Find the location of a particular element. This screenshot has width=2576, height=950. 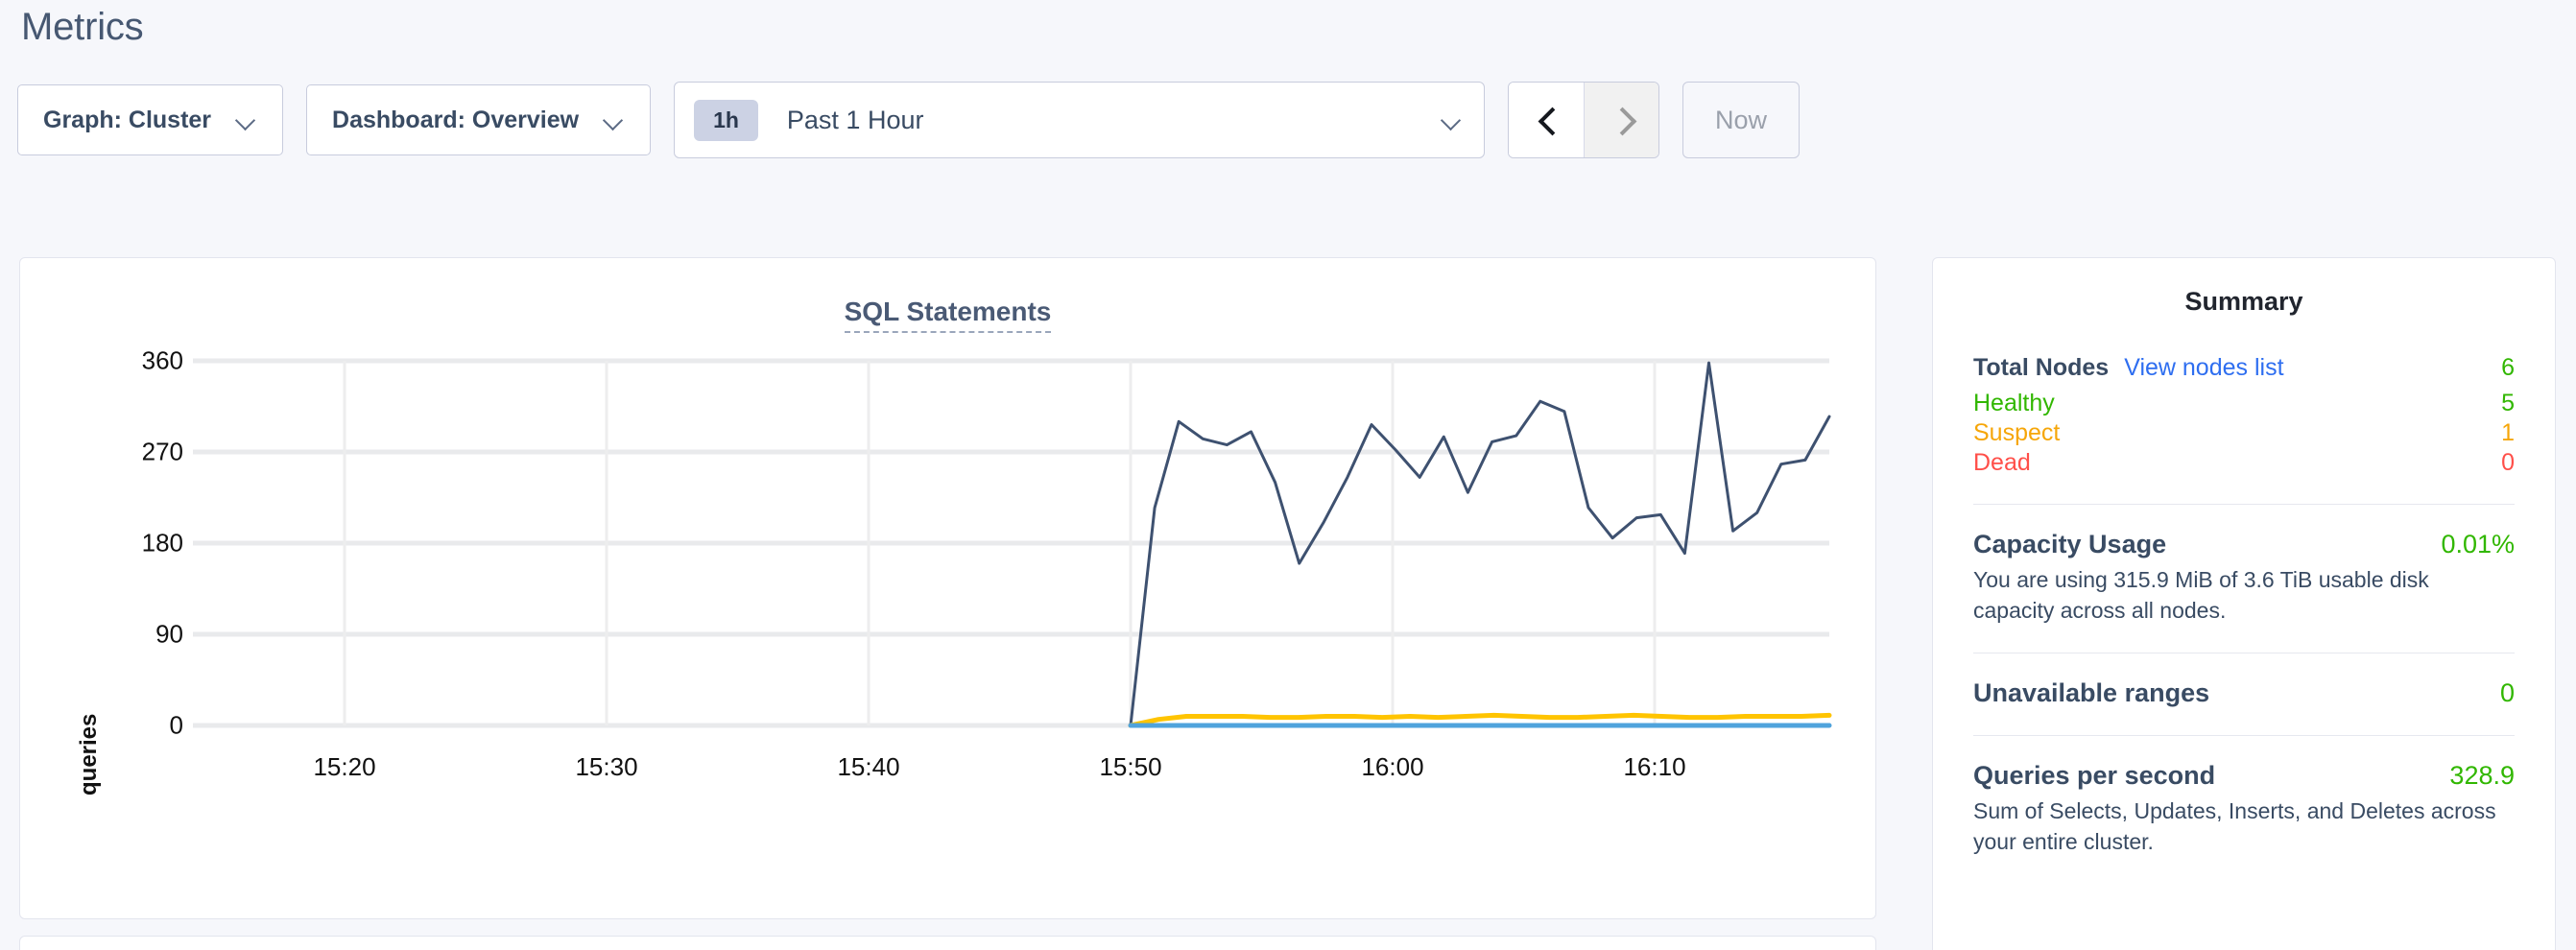

graph-select: Graph: Cluster is located at coordinates (150, 119).